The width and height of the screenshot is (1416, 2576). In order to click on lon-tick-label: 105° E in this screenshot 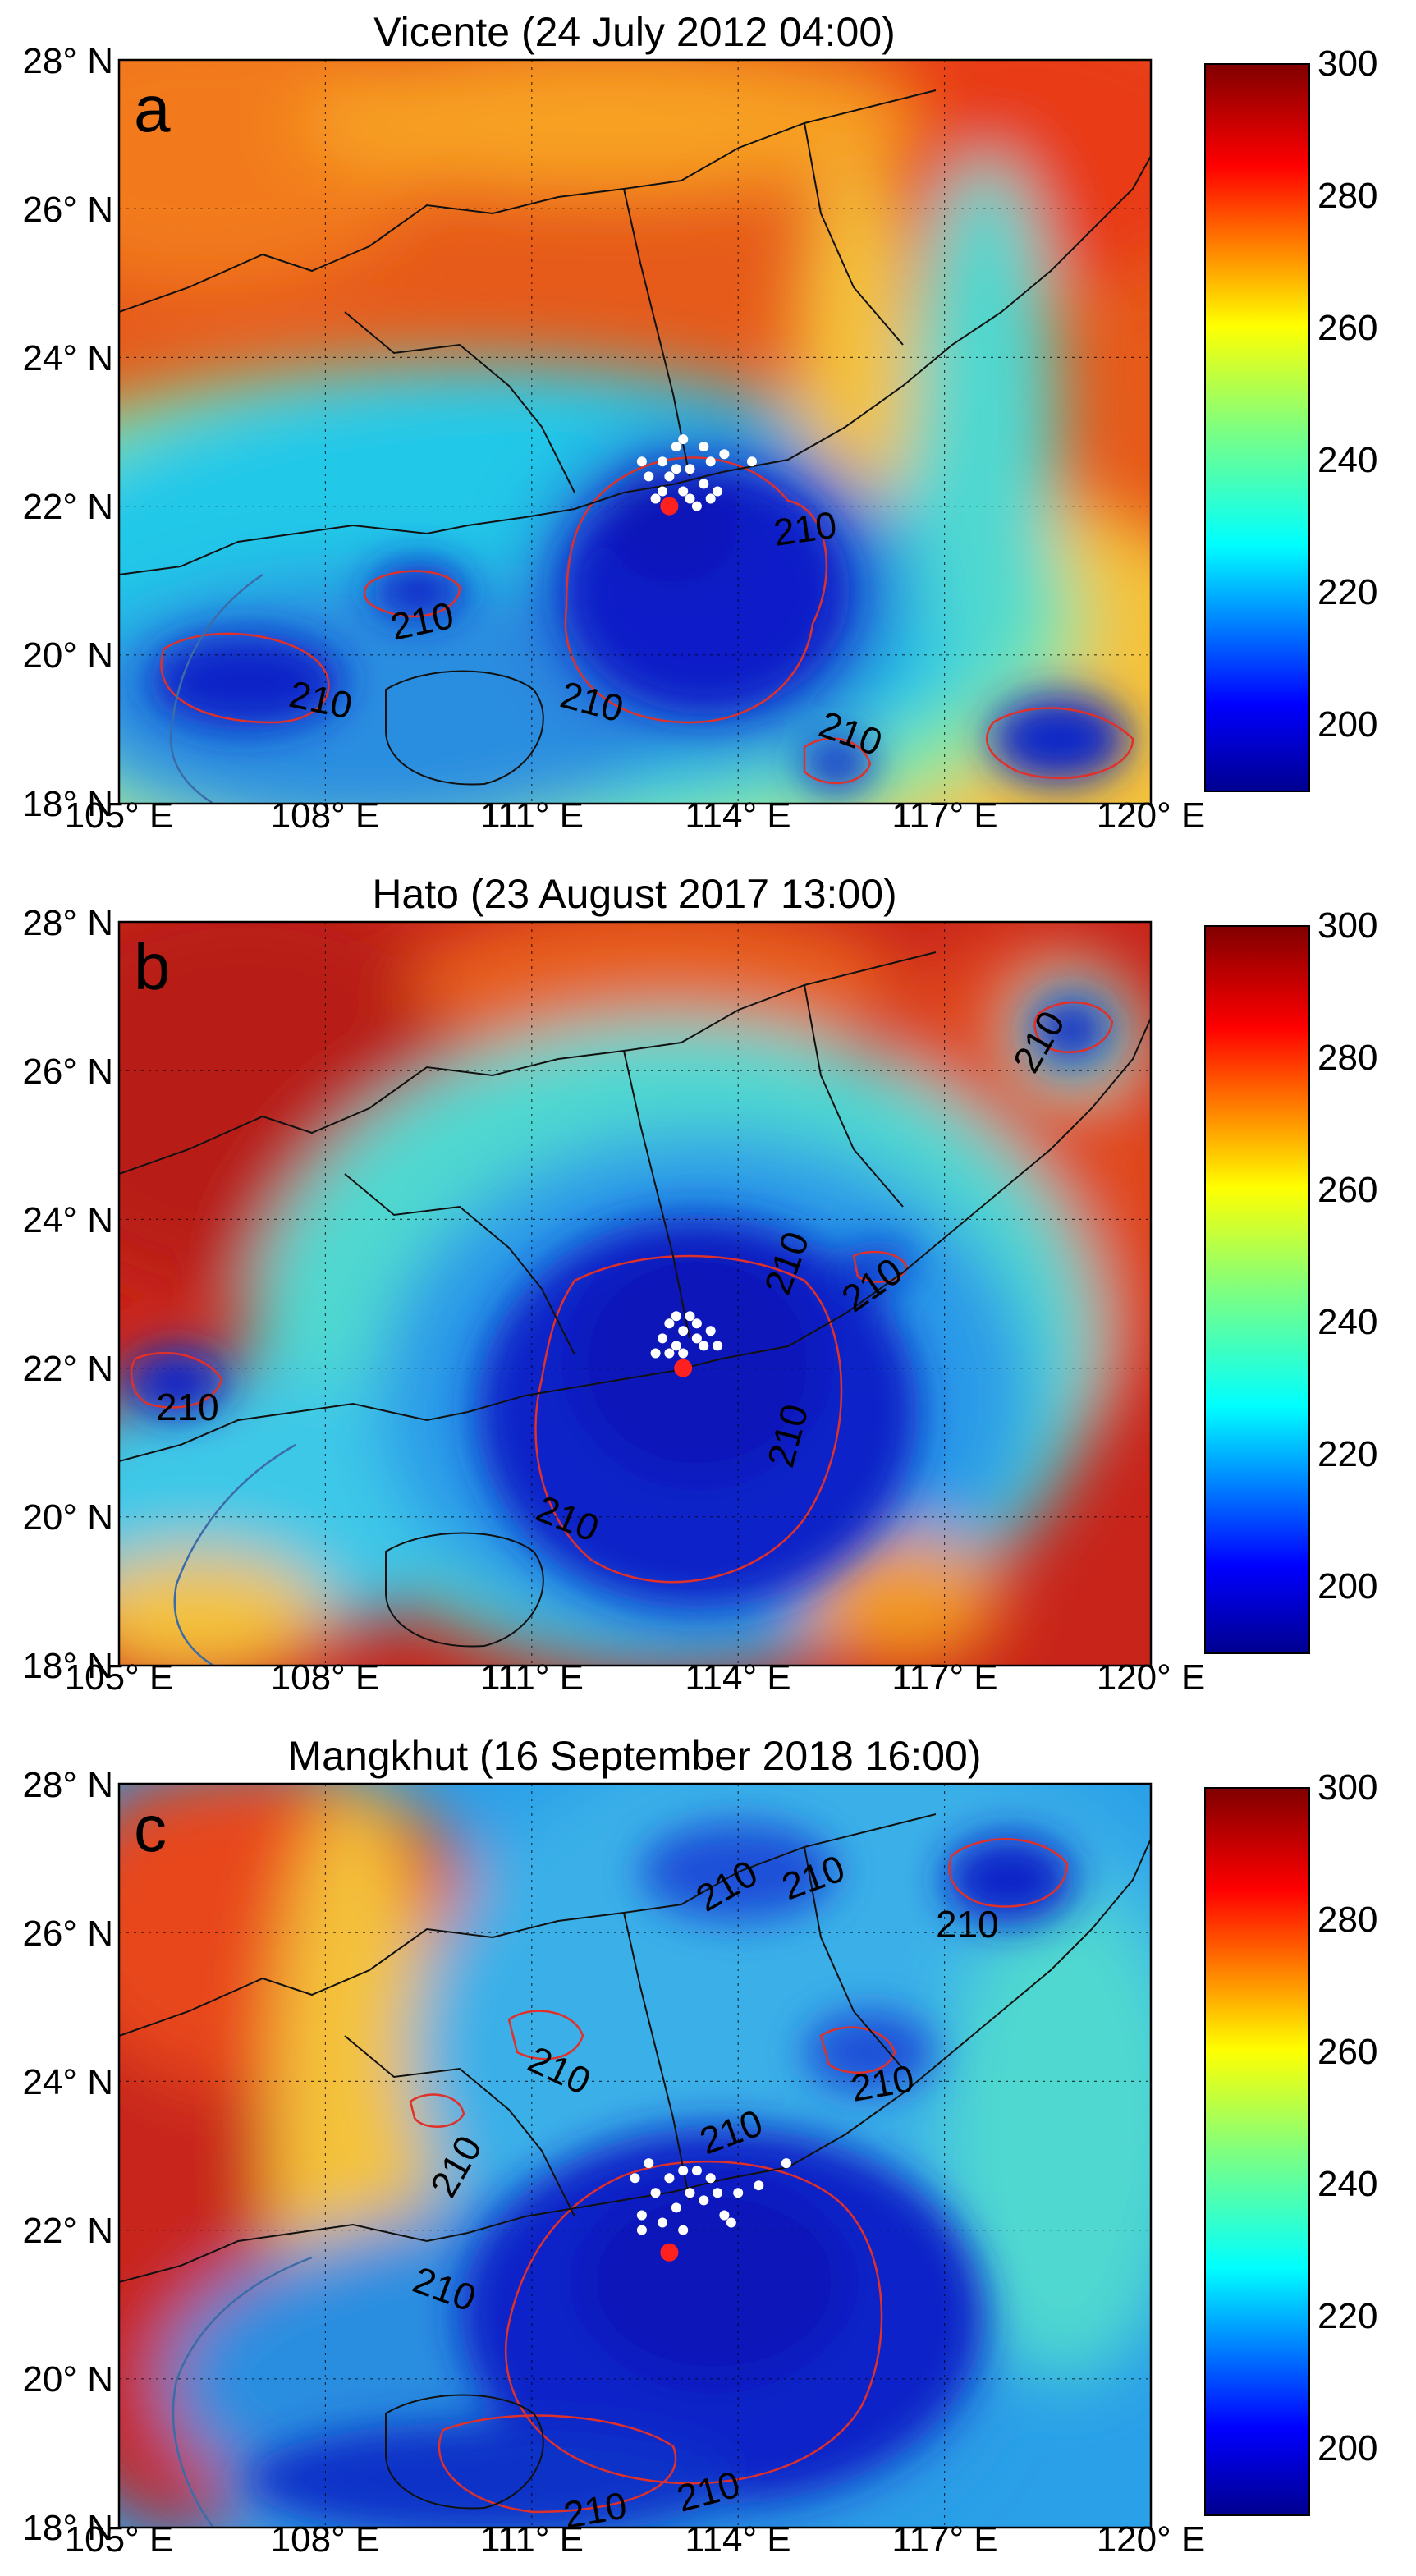, I will do `click(119, 816)`.